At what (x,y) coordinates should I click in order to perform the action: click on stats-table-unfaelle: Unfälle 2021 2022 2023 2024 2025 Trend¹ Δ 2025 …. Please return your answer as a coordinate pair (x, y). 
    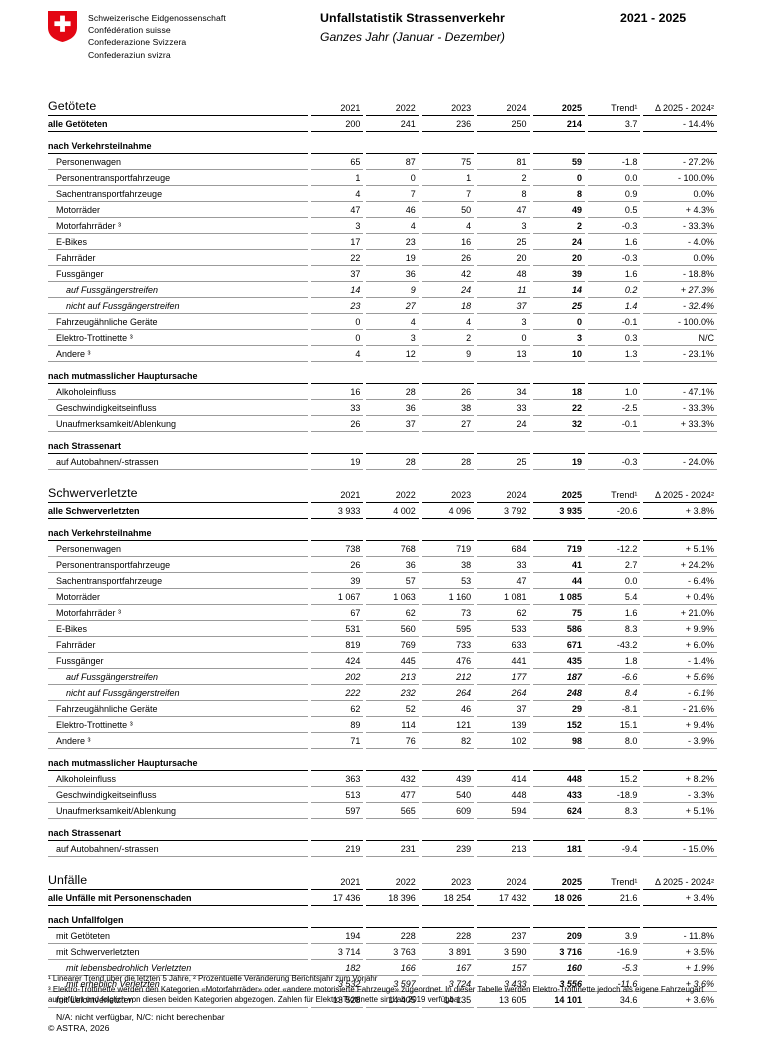
    Looking at the image, I should click on (382, 939).